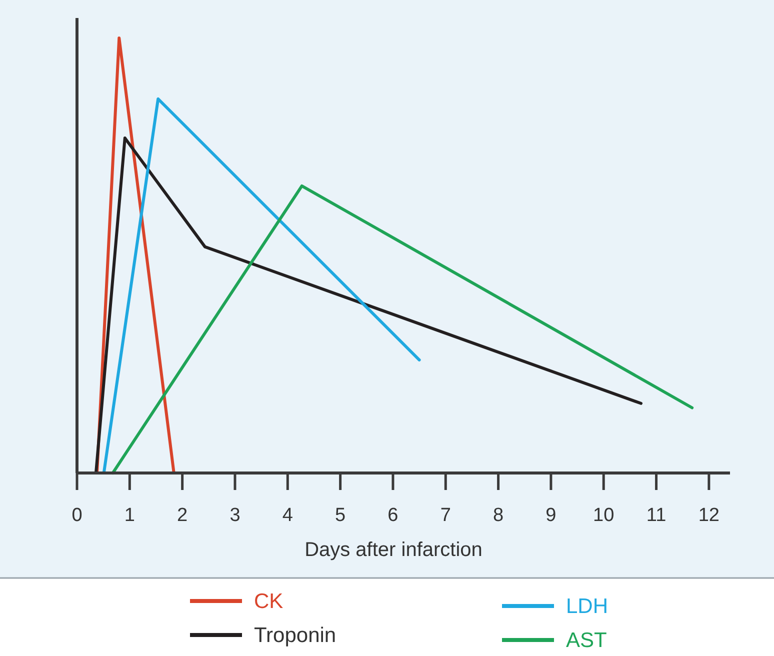  I want to click on legend-label: Troponin, so click(295, 635).